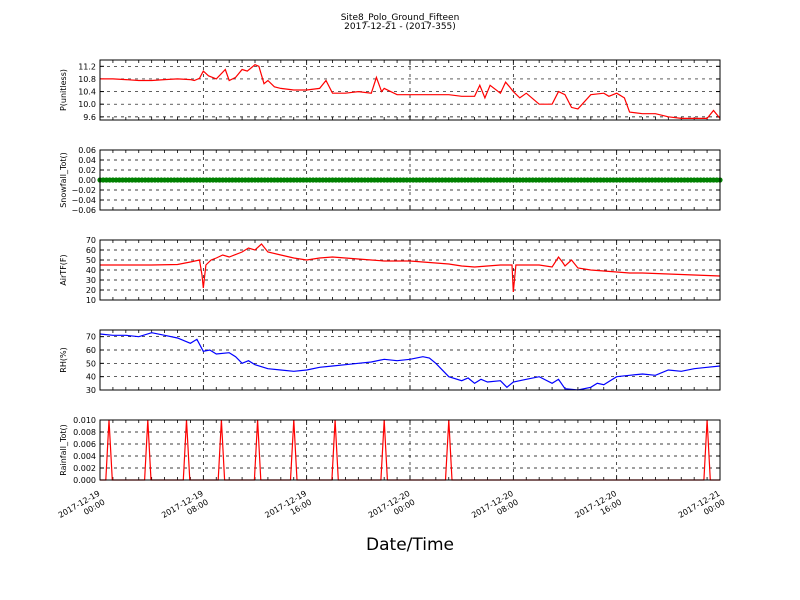 The height and width of the screenshot is (600, 800). I want to click on y-tick-label: 10, so click(91, 300).